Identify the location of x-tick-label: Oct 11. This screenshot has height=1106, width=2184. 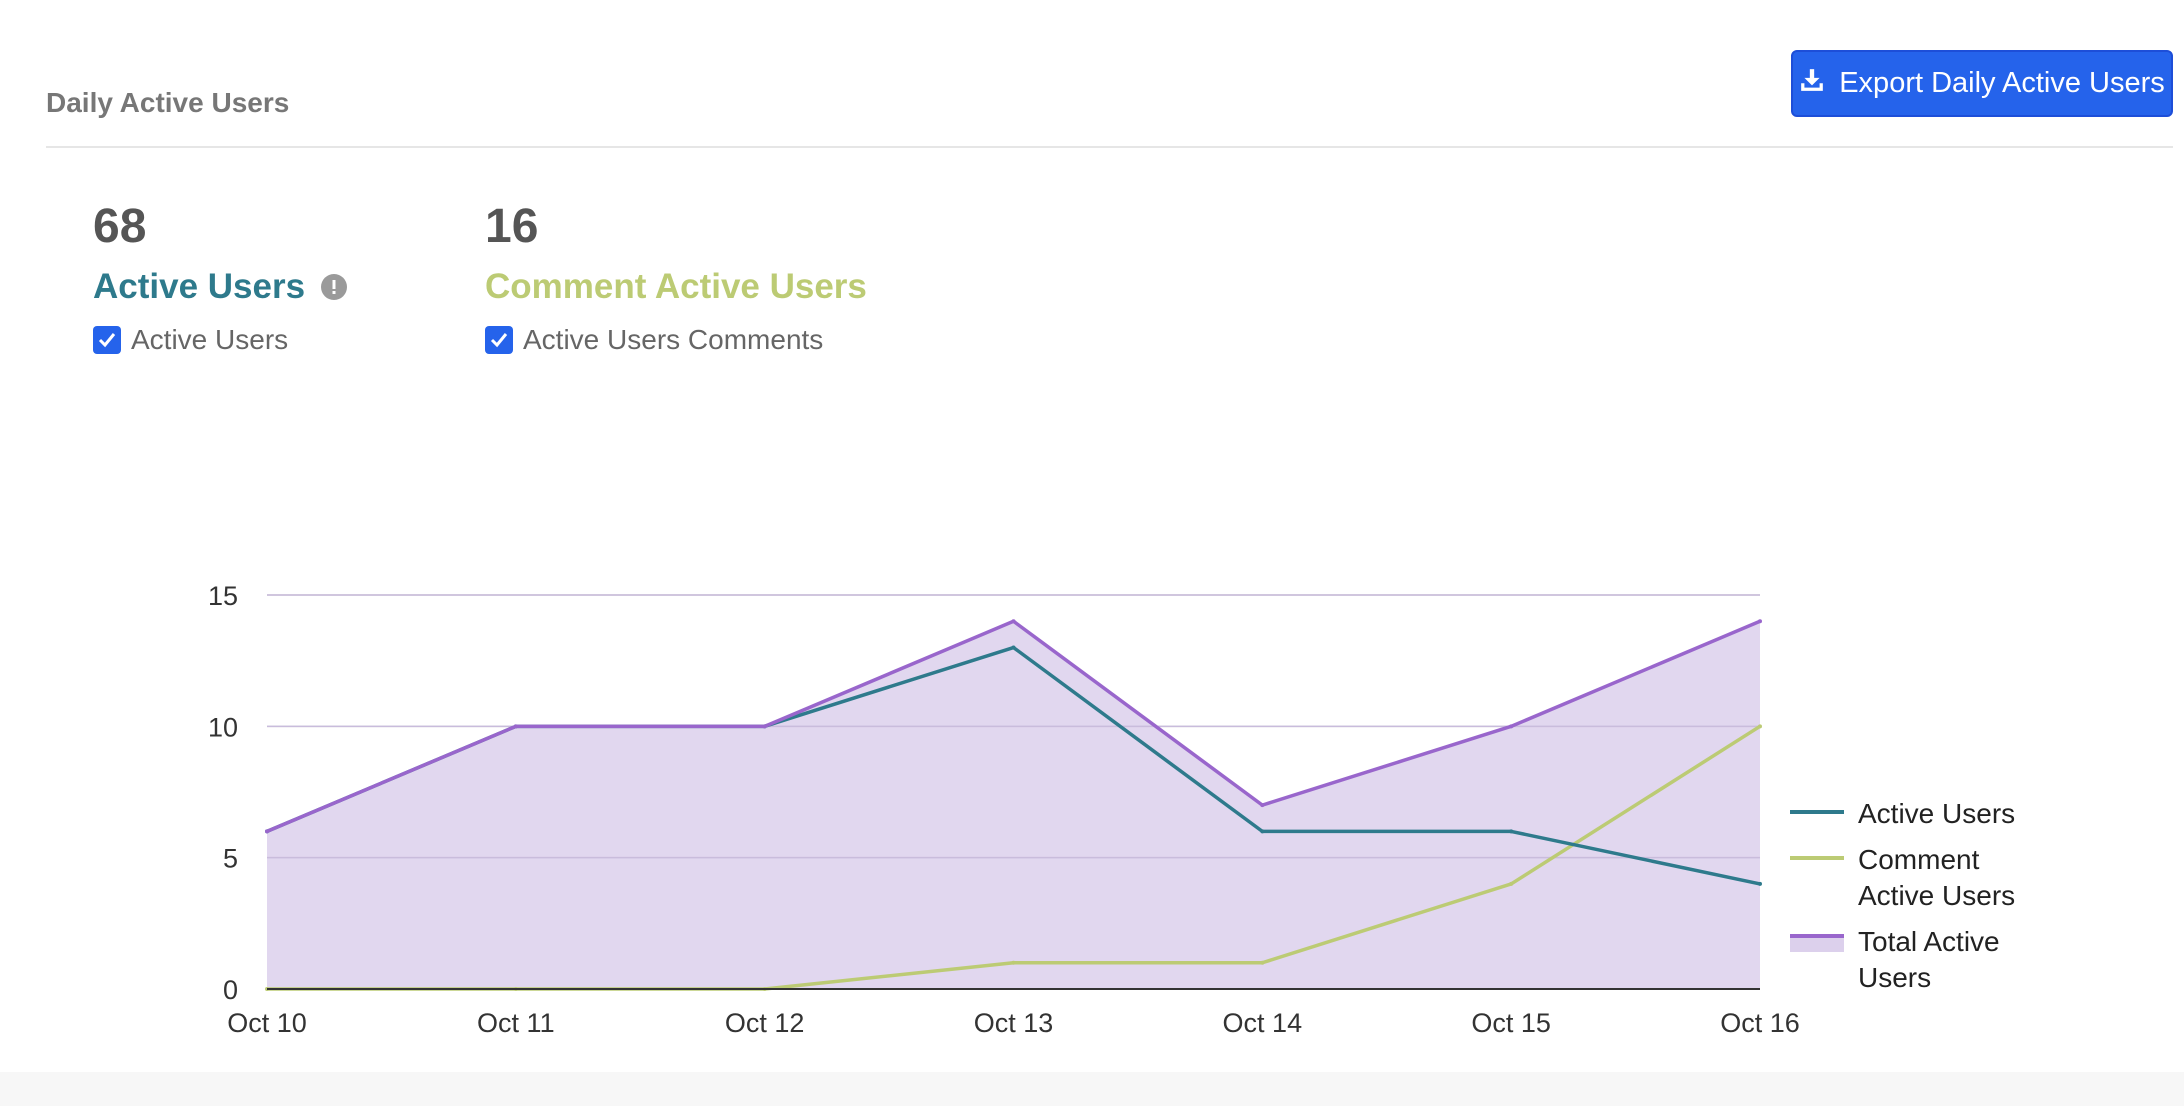
(516, 1023).